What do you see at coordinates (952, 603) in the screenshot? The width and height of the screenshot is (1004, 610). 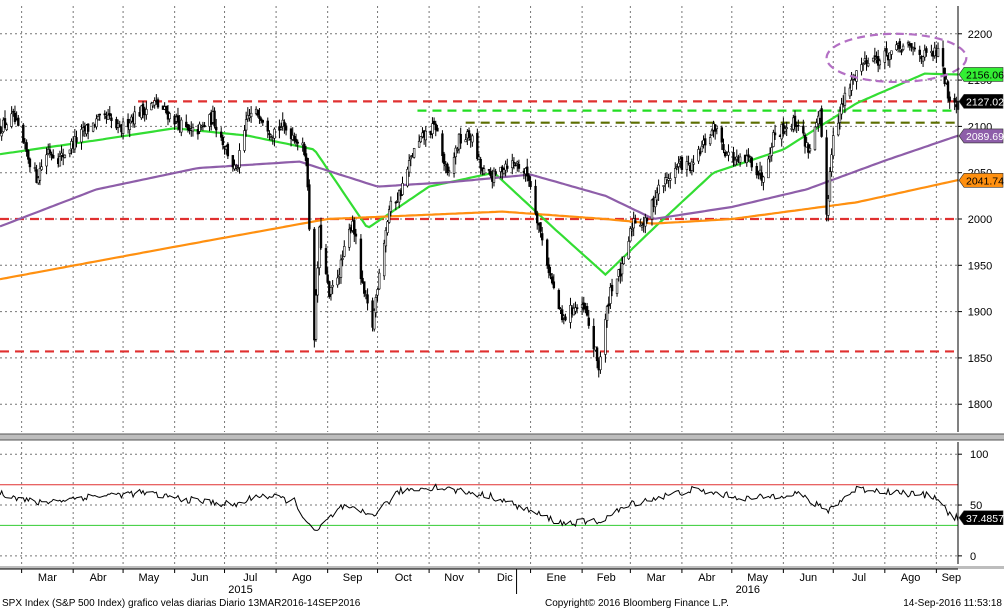 I see `footer-right: 14-Sep-2016 11:53:18` at bounding box center [952, 603].